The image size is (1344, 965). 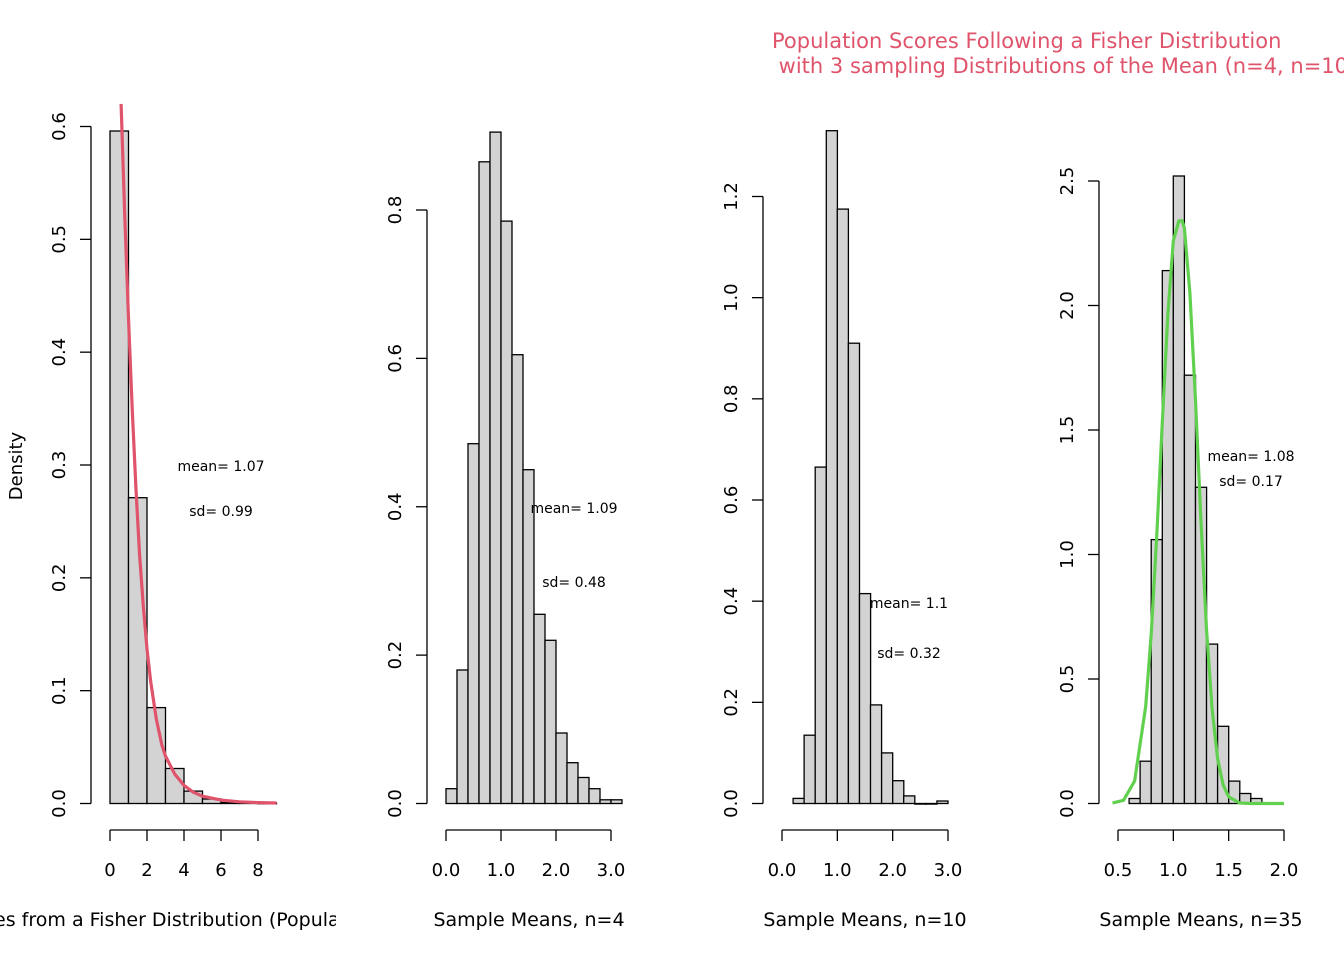 I want to click on y-tick-label: 1.5, so click(x=1067, y=430).